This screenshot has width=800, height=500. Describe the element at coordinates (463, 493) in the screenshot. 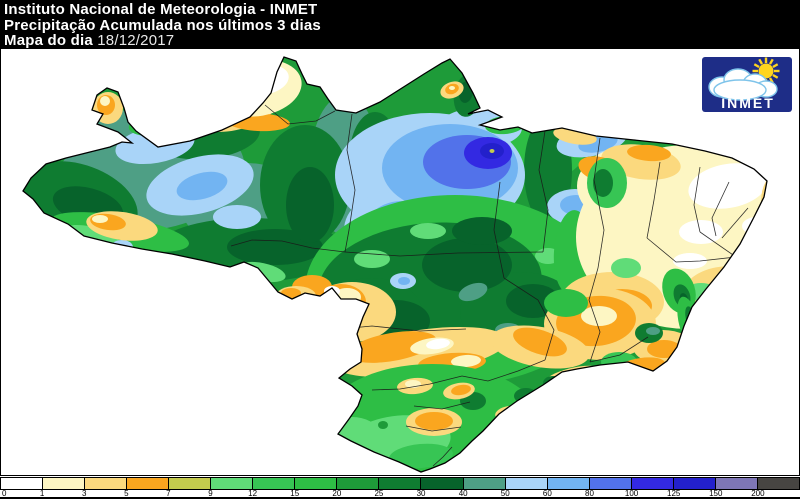

I see `legend-tick: 40` at that location.